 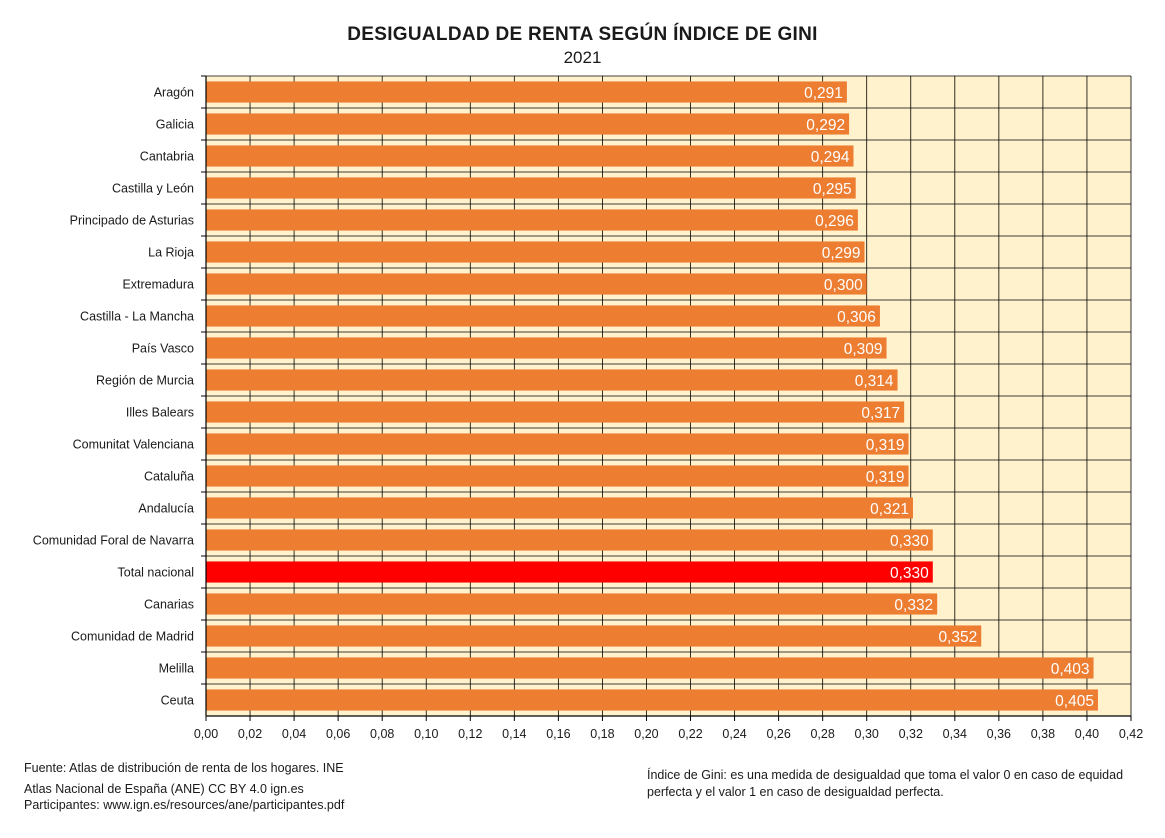 I want to click on value-label: 0,317, so click(x=880, y=413).